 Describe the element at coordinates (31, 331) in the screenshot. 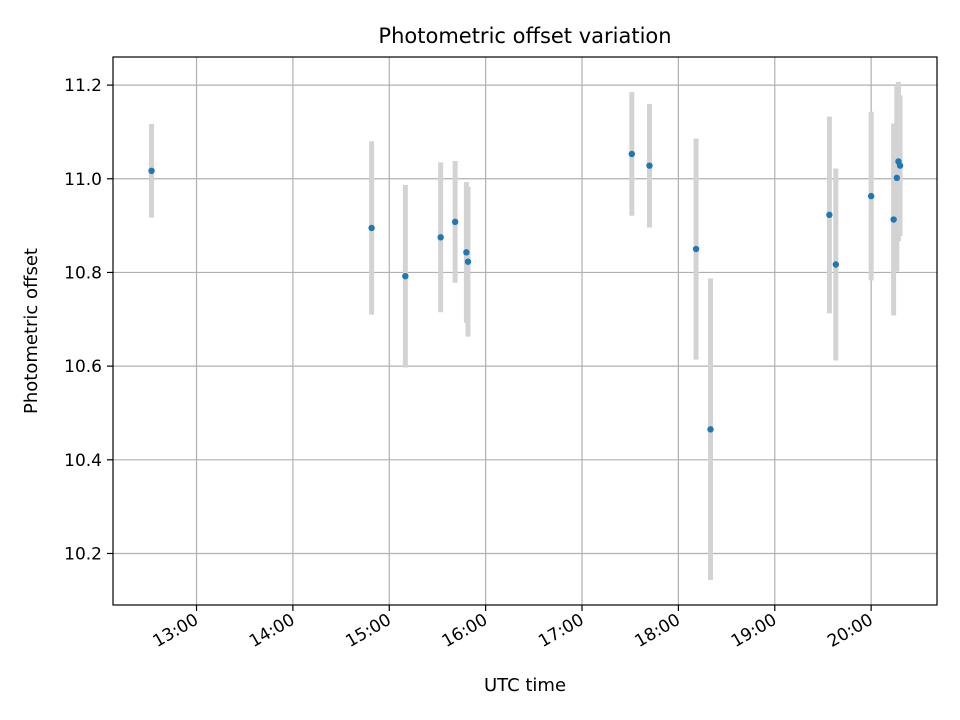

I see `y-axis-label: Photometric offset` at that location.